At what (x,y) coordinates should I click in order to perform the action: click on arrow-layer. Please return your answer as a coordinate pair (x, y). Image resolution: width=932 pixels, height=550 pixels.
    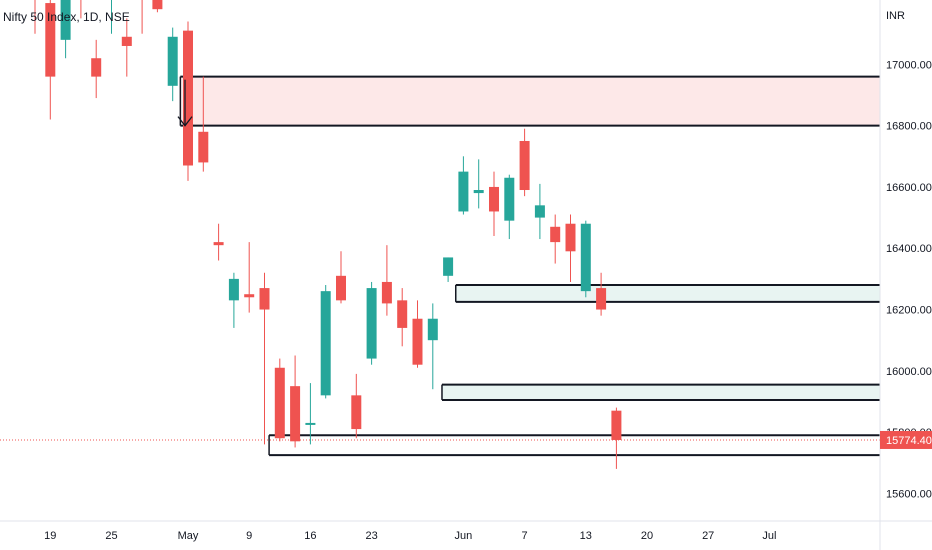
    Looking at the image, I should click on (185, 103).